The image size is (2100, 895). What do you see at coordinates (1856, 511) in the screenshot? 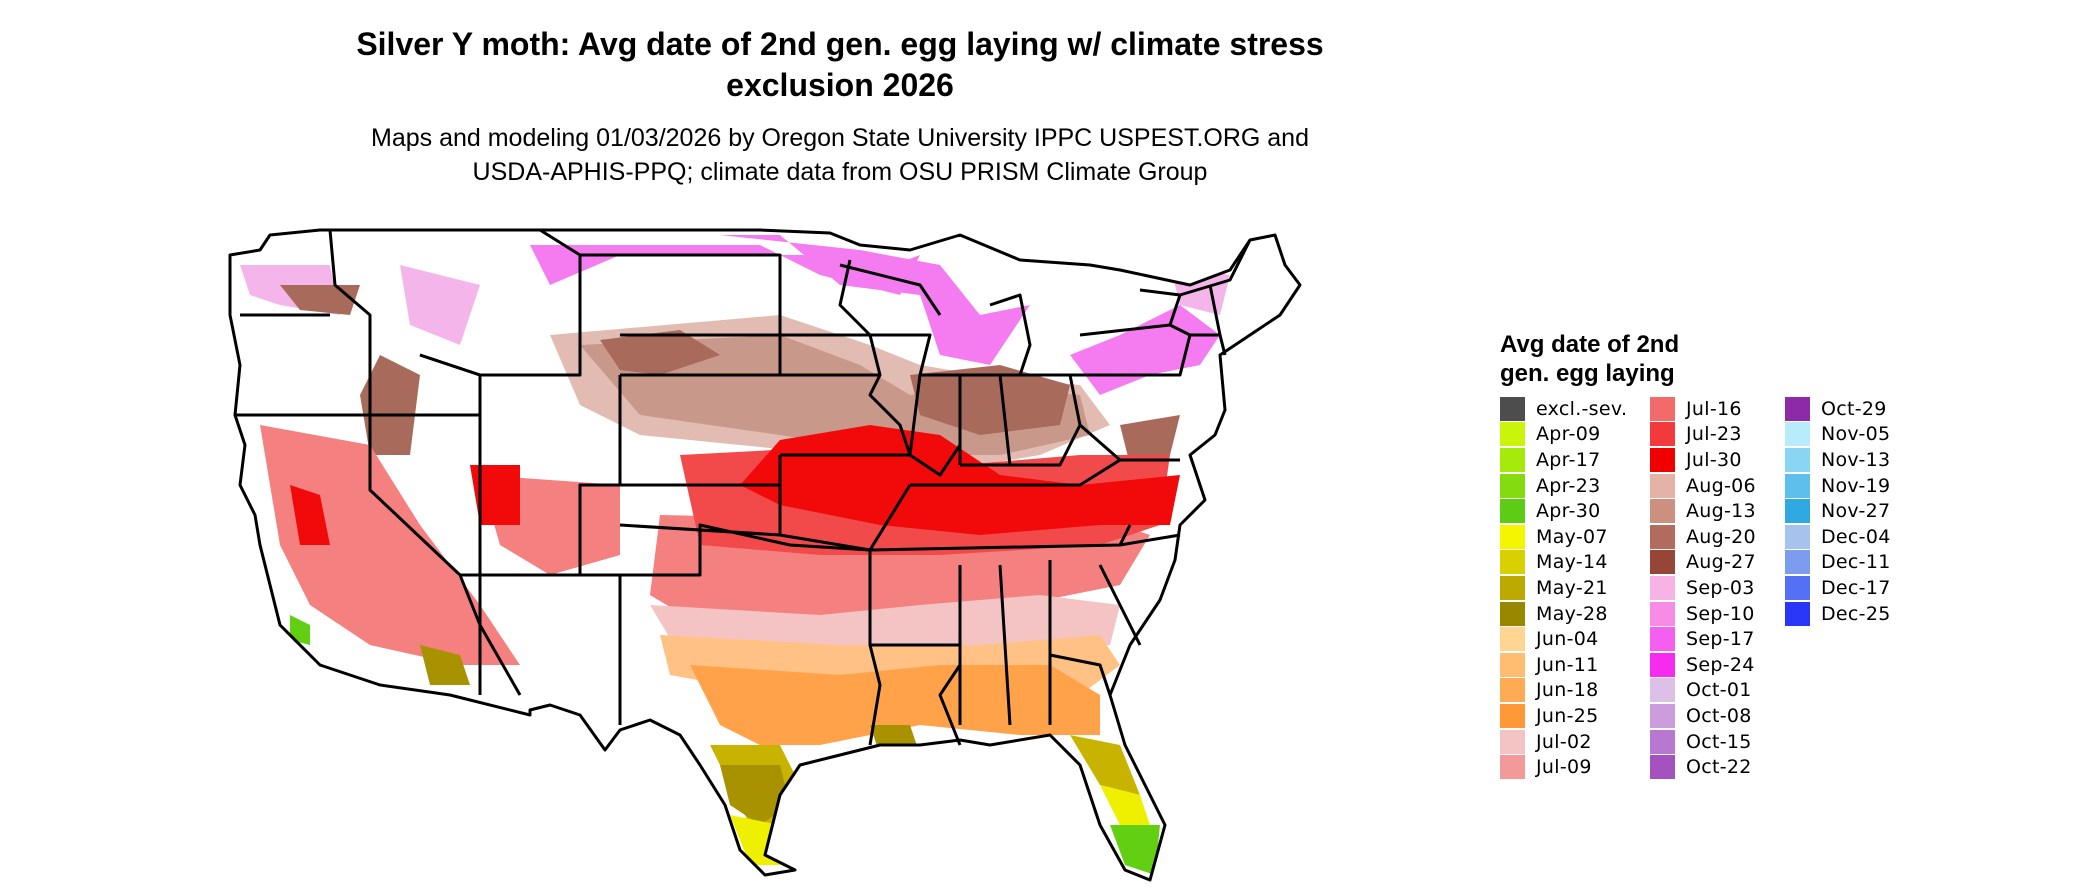
I see `legend-label: Nov-27` at bounding box center [1856, 511].